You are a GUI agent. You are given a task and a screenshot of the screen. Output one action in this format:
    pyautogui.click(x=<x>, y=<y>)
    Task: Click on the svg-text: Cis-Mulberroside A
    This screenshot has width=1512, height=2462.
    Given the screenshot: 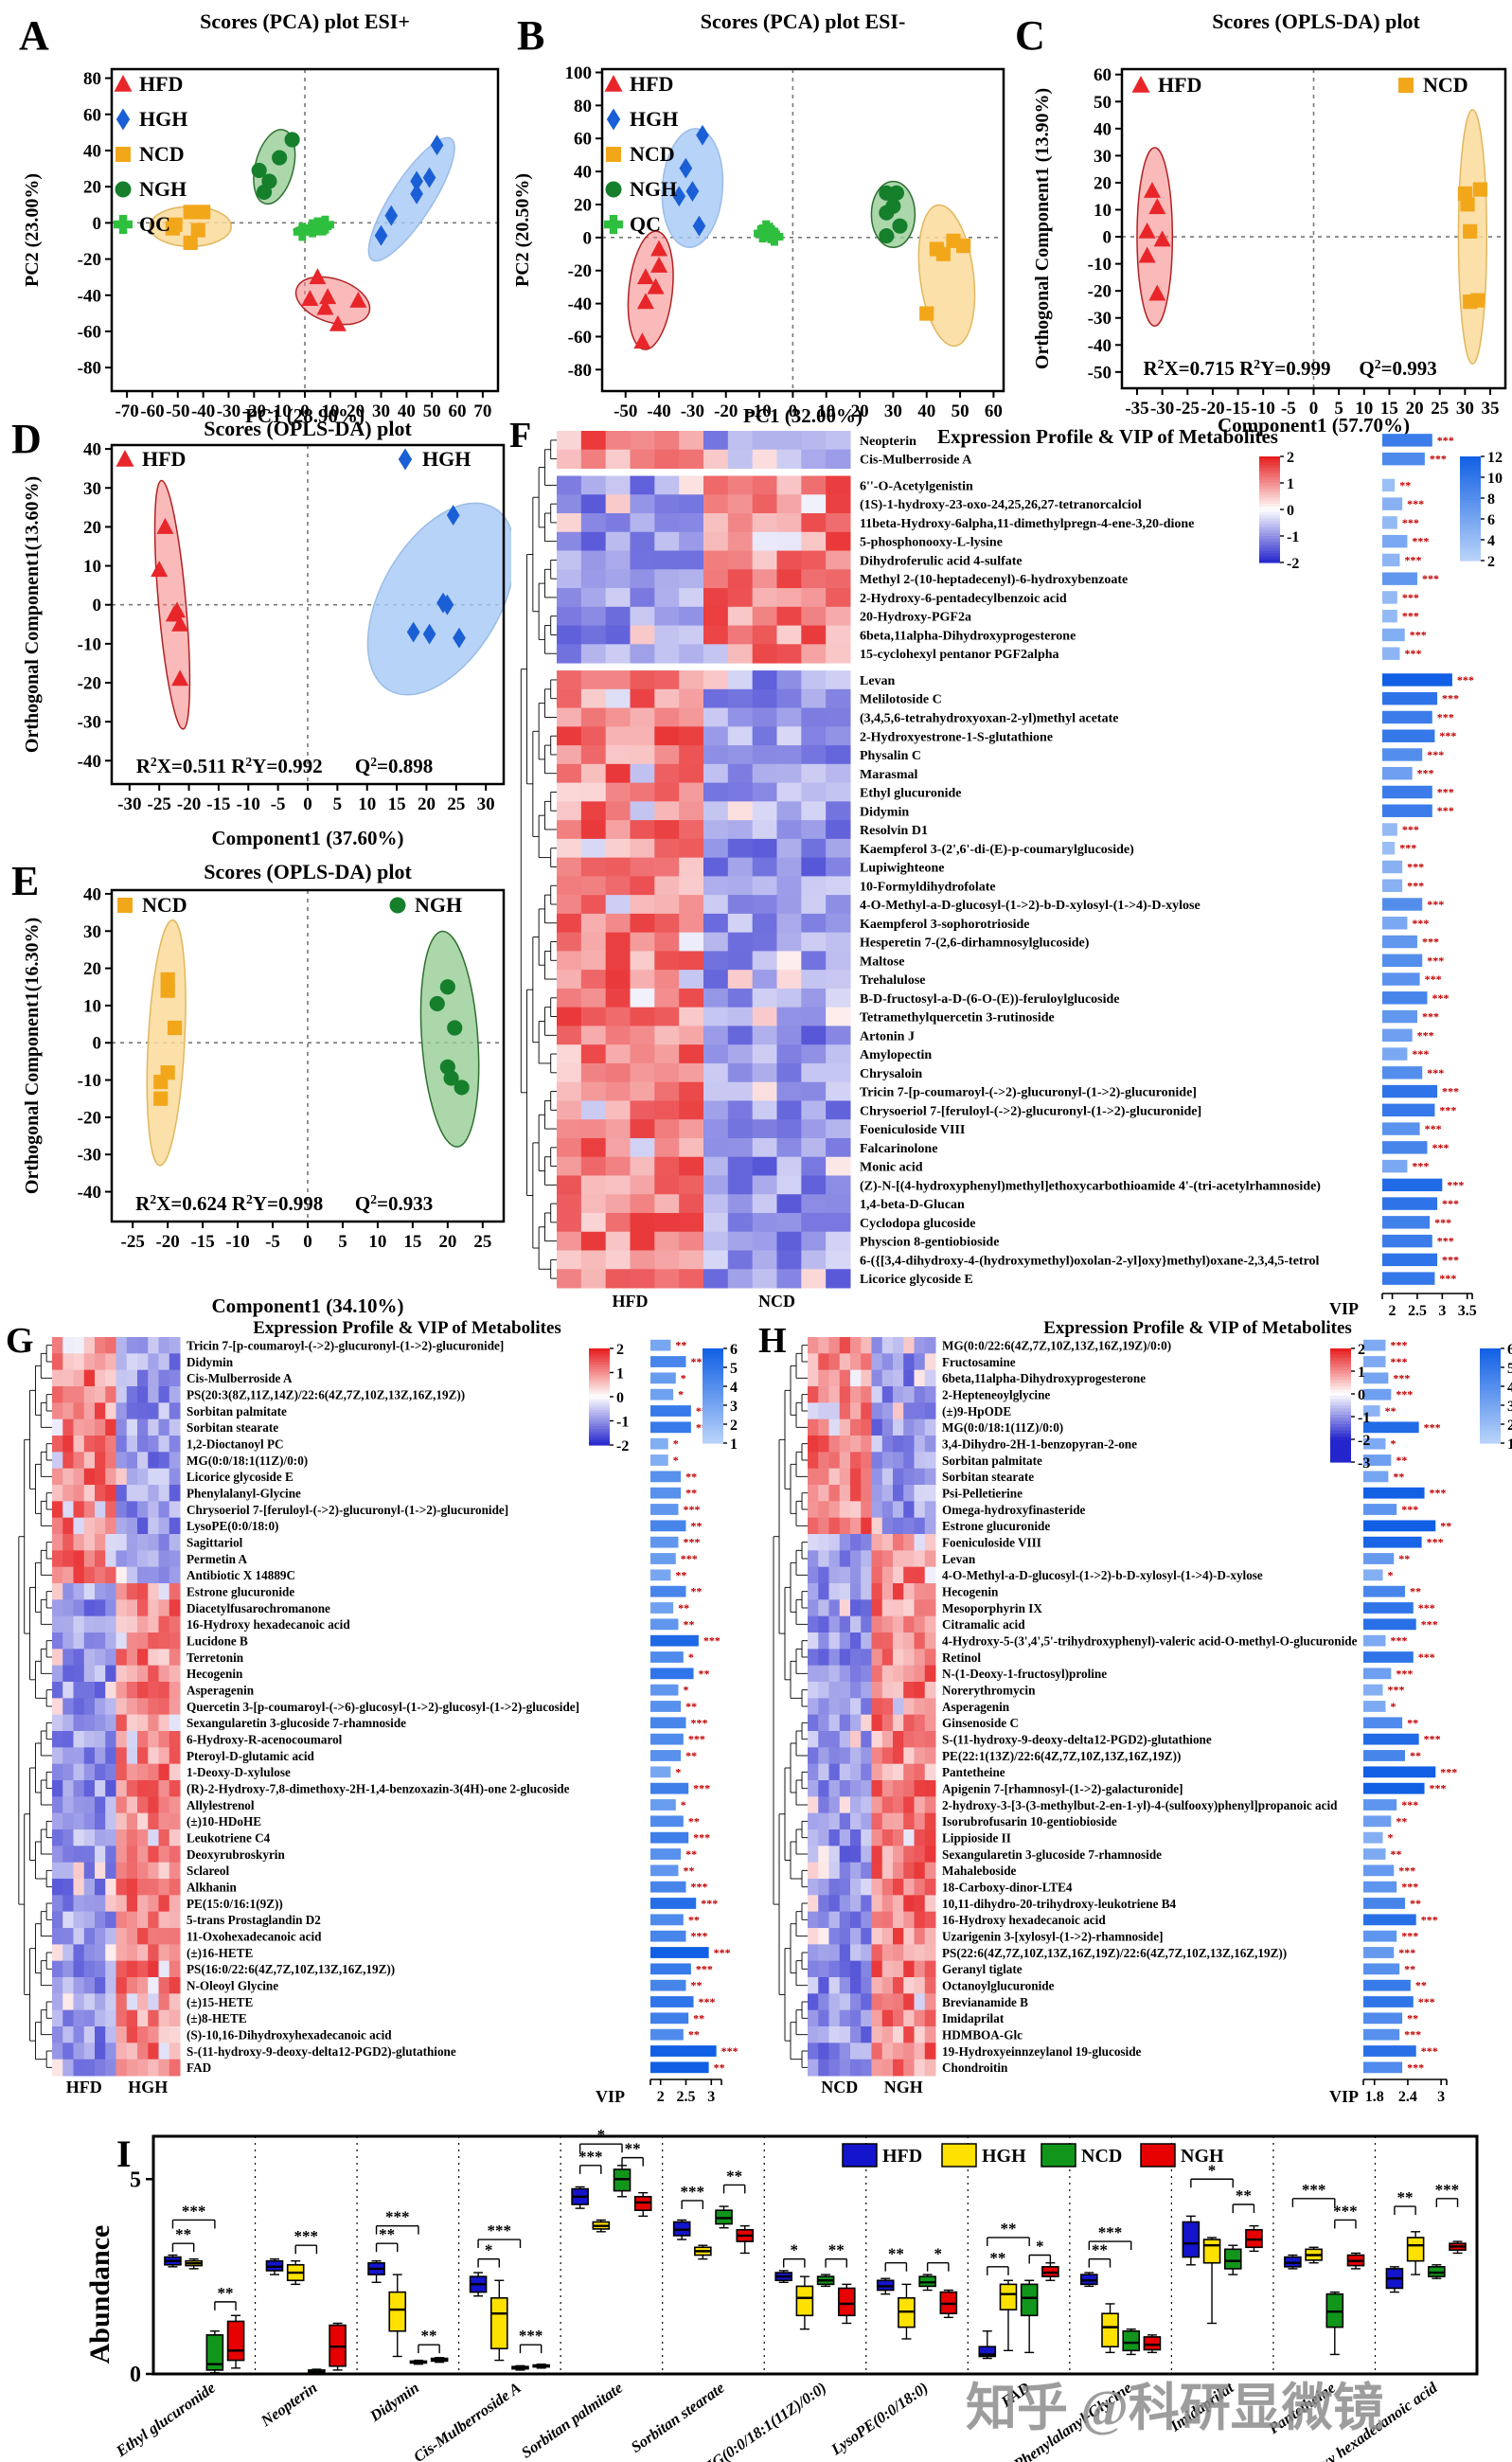 What is the action you would take?
    pyautogui.click(x=467, y=2420)
    